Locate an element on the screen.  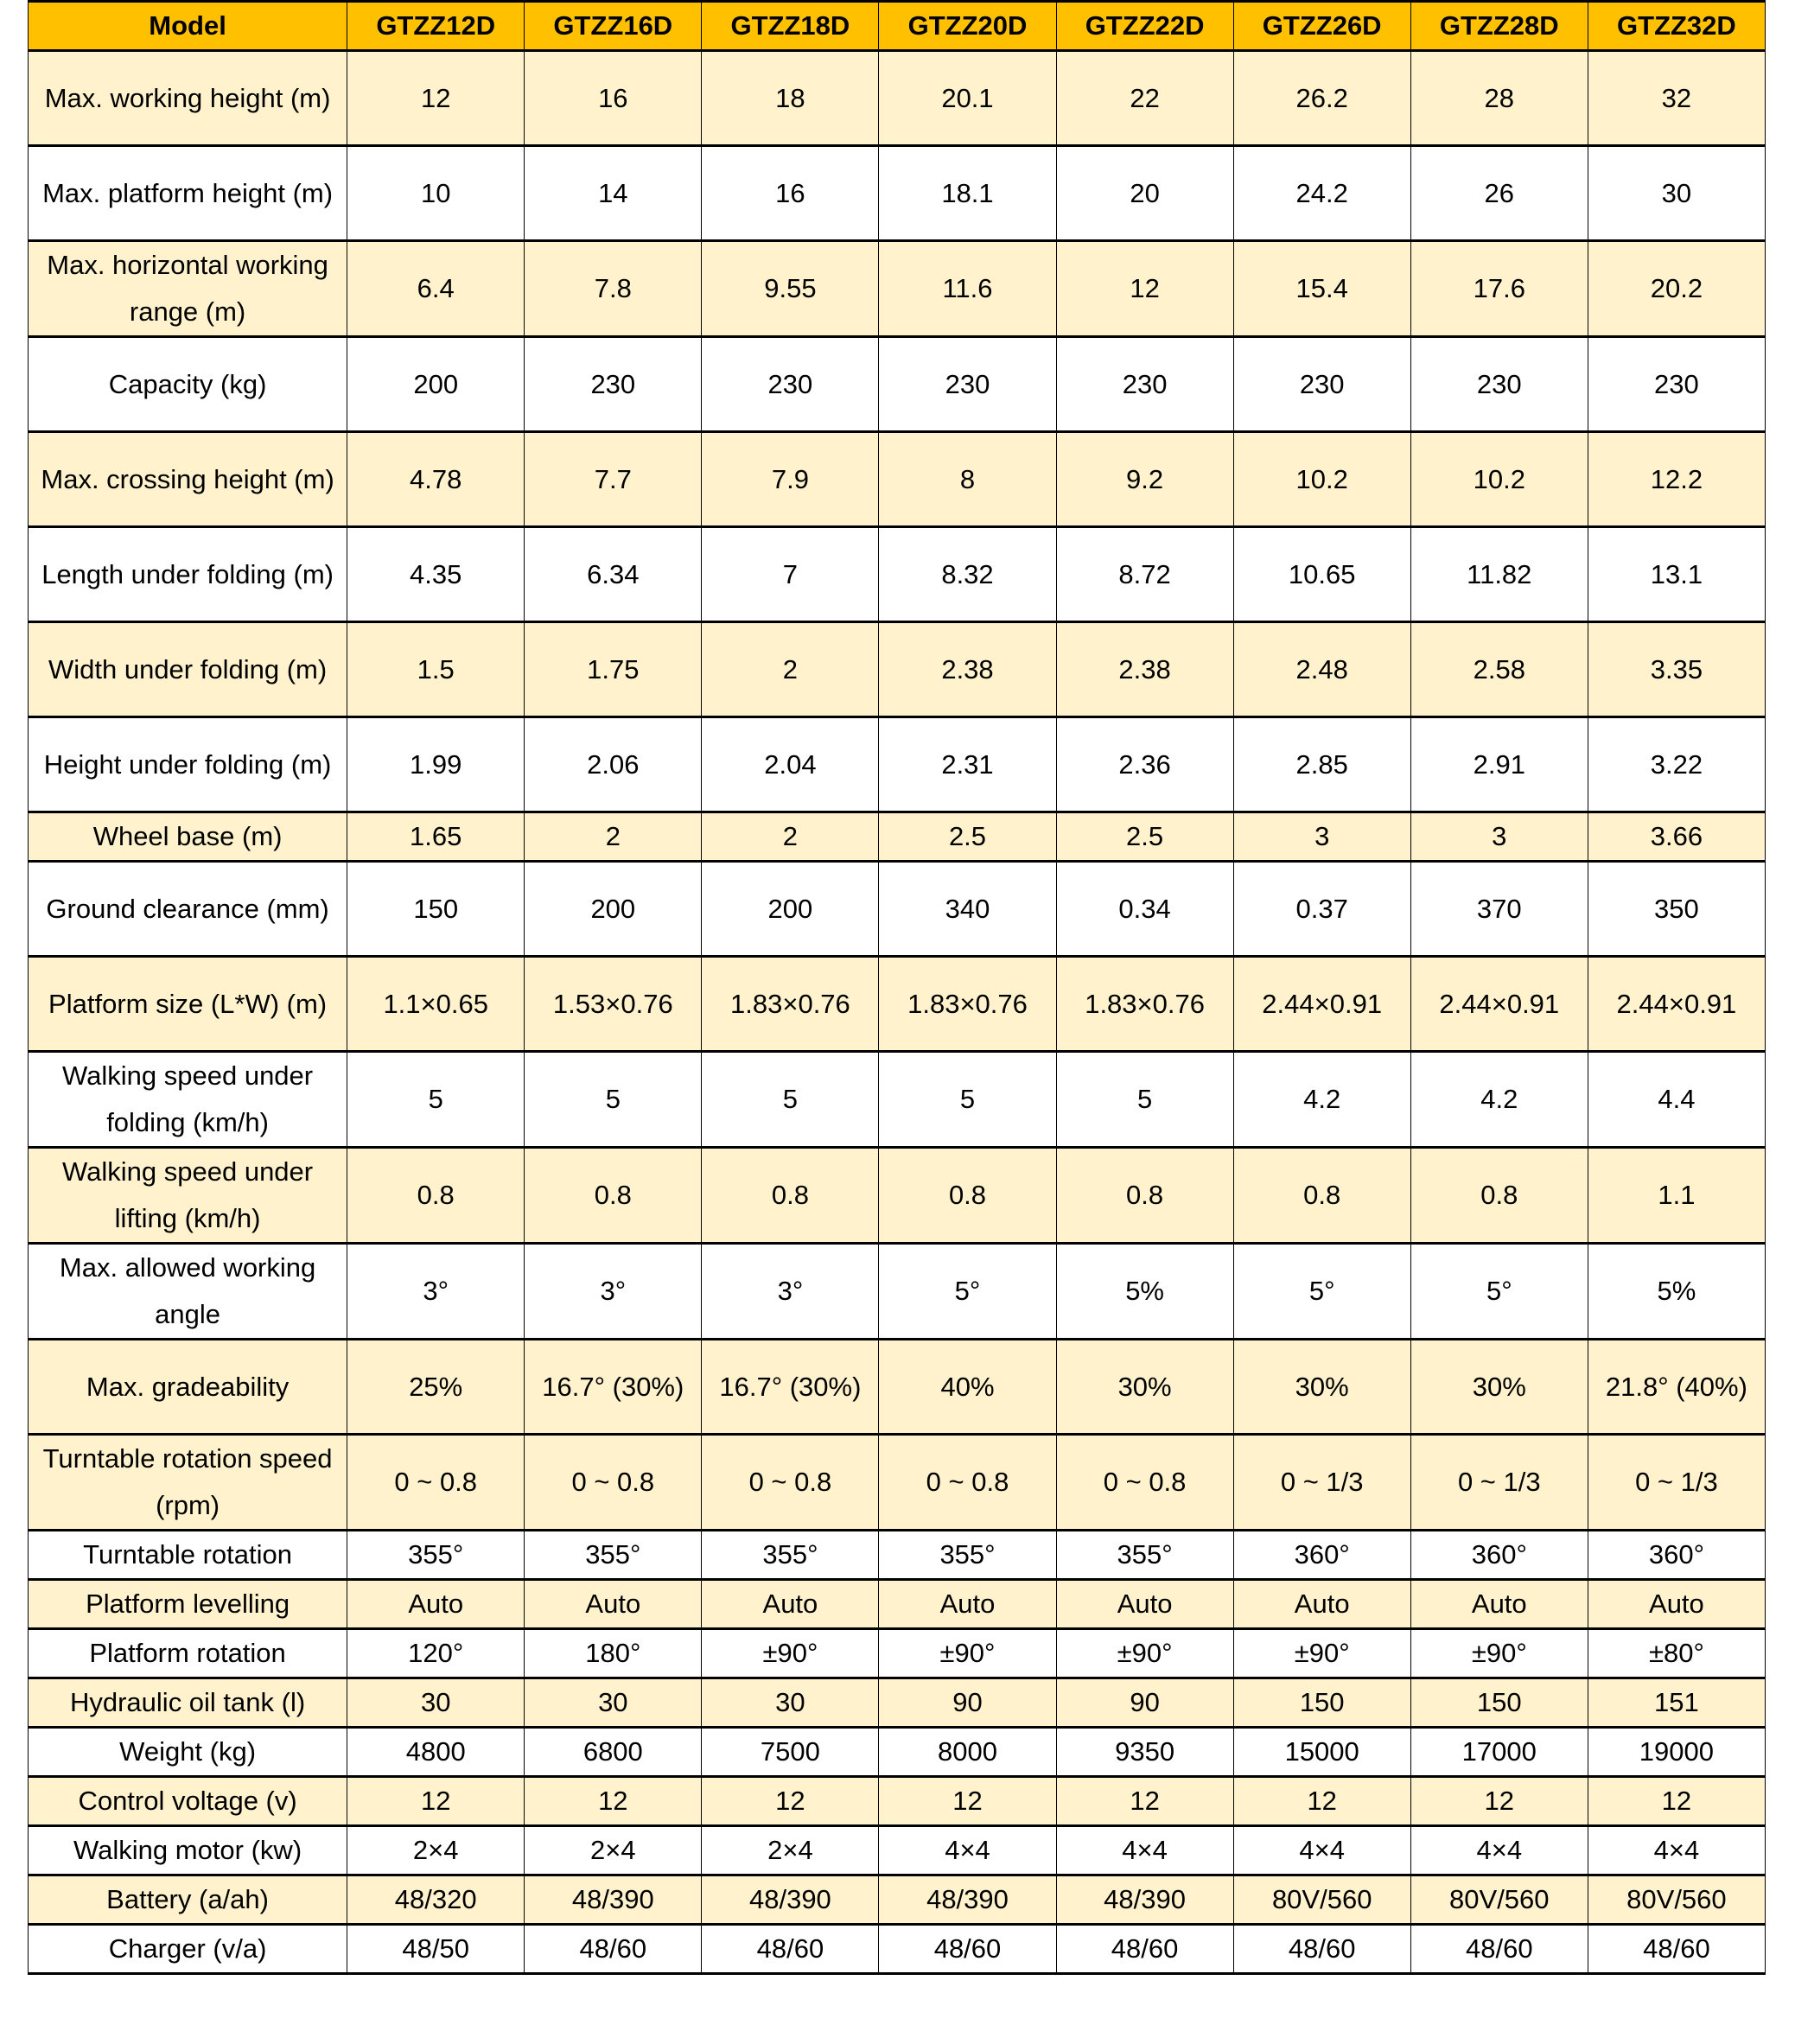
value-cell: 7.9 is located at coordinates (790, 479).